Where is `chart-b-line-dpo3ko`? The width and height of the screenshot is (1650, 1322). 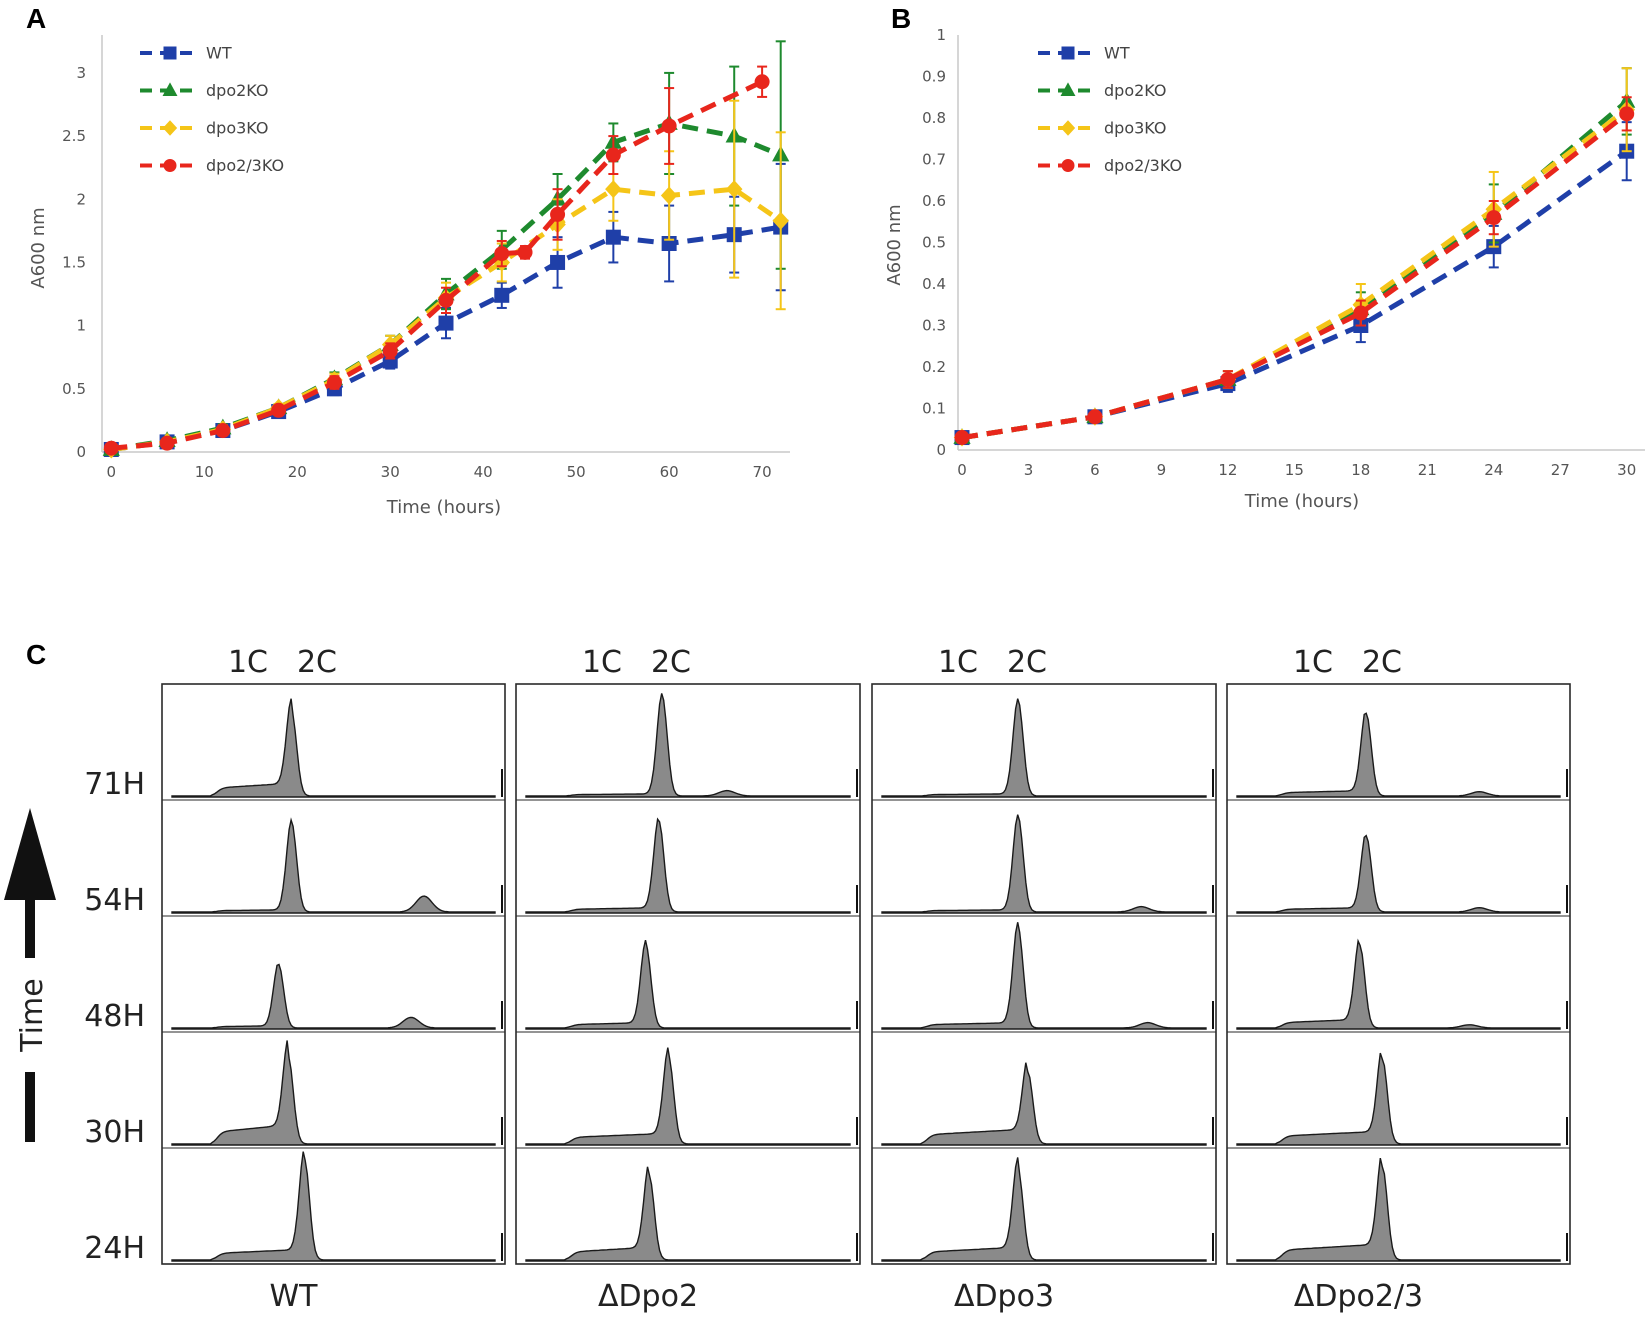 chart-b-line-dpo3ko is located at coordinates (1295, 274).